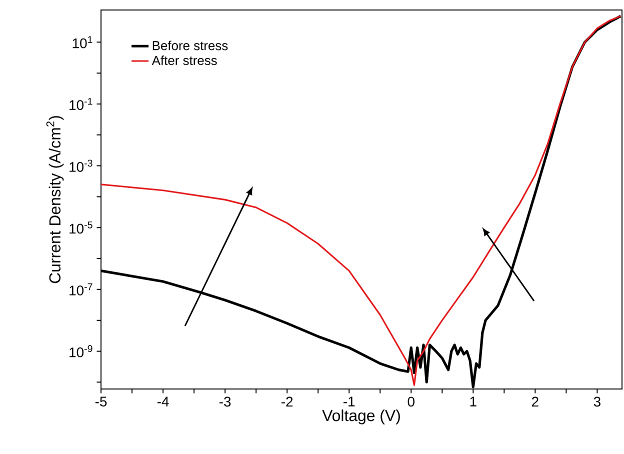 This screenshot has width=624, height=454. Describe the element at coordinates (81, 351) in the screenshot. I see `y-tick-label: 10$^{-9}$` at that location.